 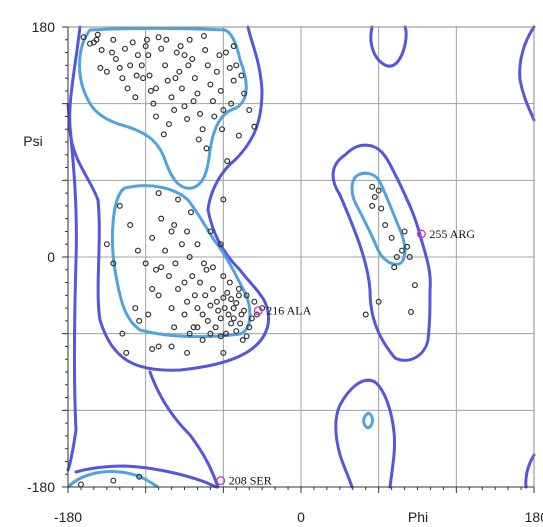 I want to click on y-tick-label: 0, so click(x=51, y=257).